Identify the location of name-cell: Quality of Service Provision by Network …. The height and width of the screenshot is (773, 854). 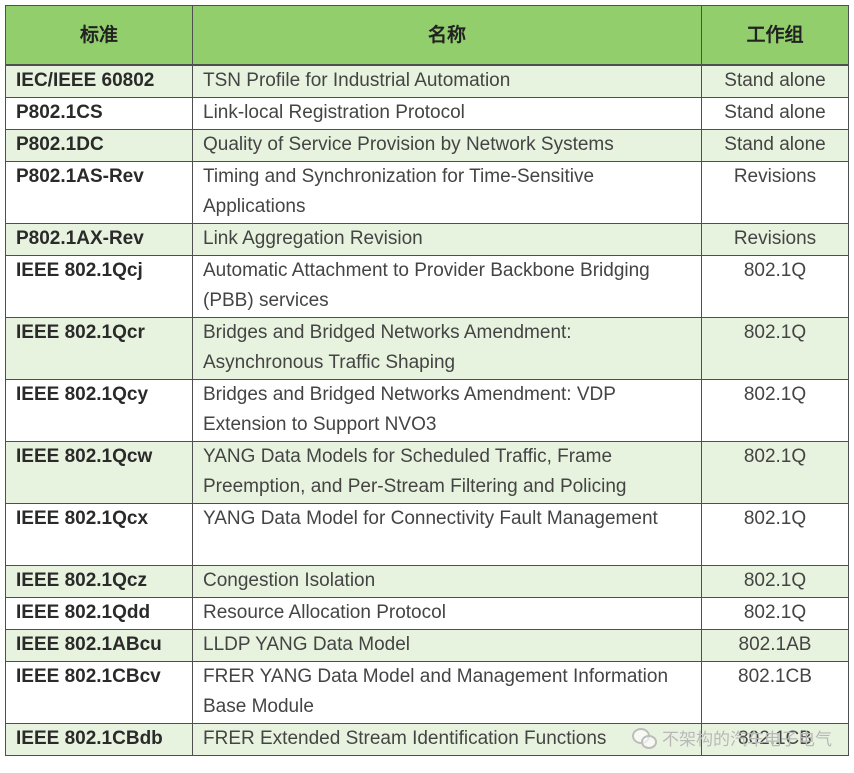
(447, 145).